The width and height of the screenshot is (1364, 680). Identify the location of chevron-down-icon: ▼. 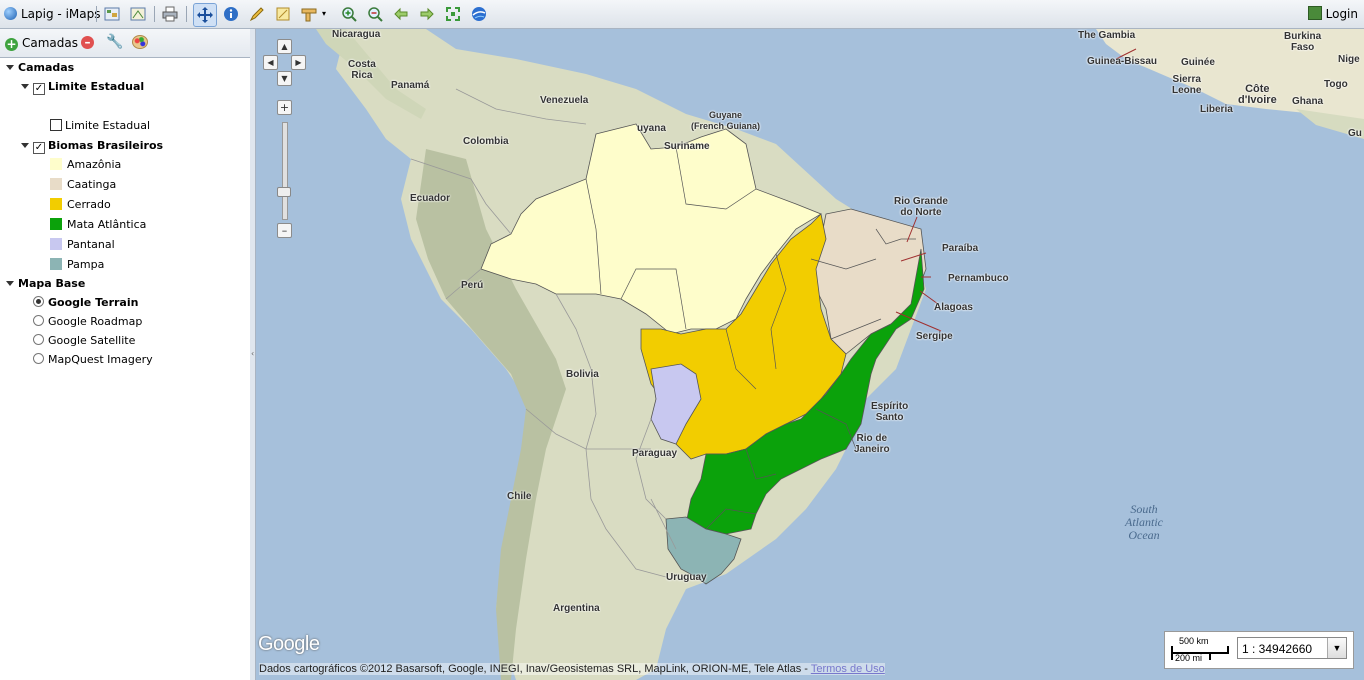
(1336, 648).